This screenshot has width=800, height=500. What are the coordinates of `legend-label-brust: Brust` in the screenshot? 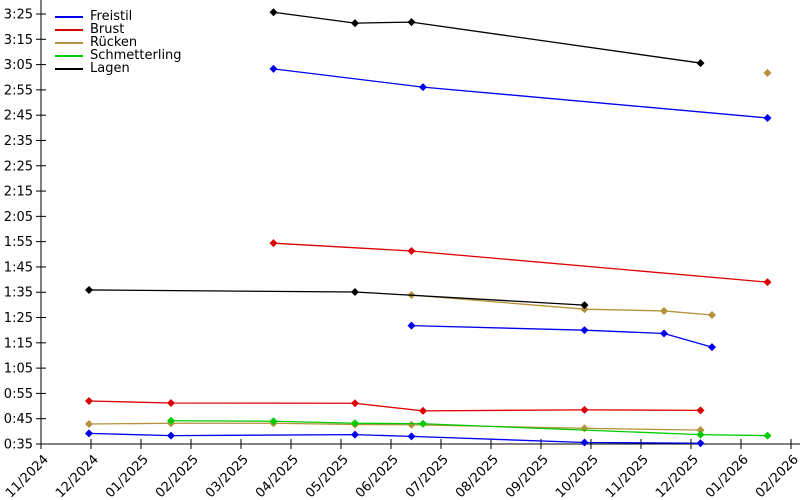 It's located at (107, 29).